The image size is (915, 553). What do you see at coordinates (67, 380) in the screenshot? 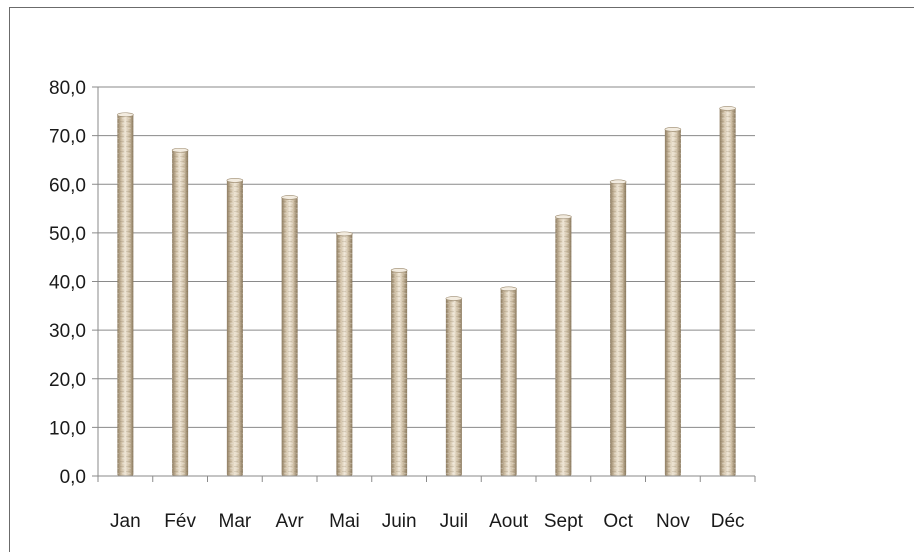
I see `y-tick-label: 20,0` at bounding box center [67, 380].